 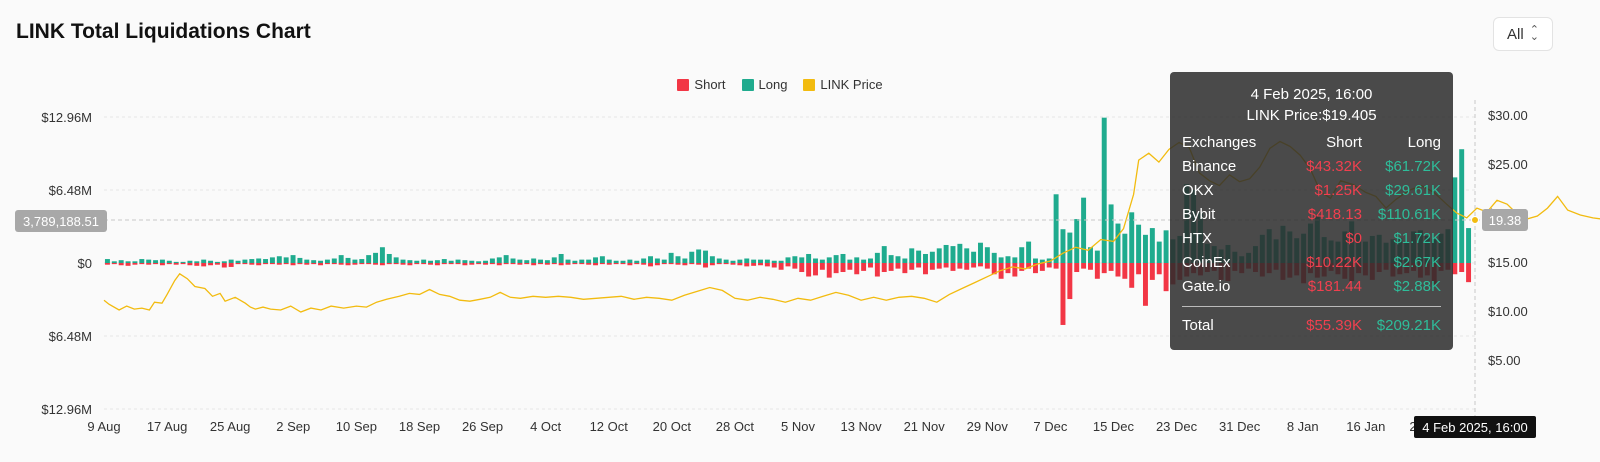 What do you see at coordinates (1311, 190) in the screenshot?
I see `tooltip-row: OKX $1.25K $29.61K` at bounding box center [1311, 190].